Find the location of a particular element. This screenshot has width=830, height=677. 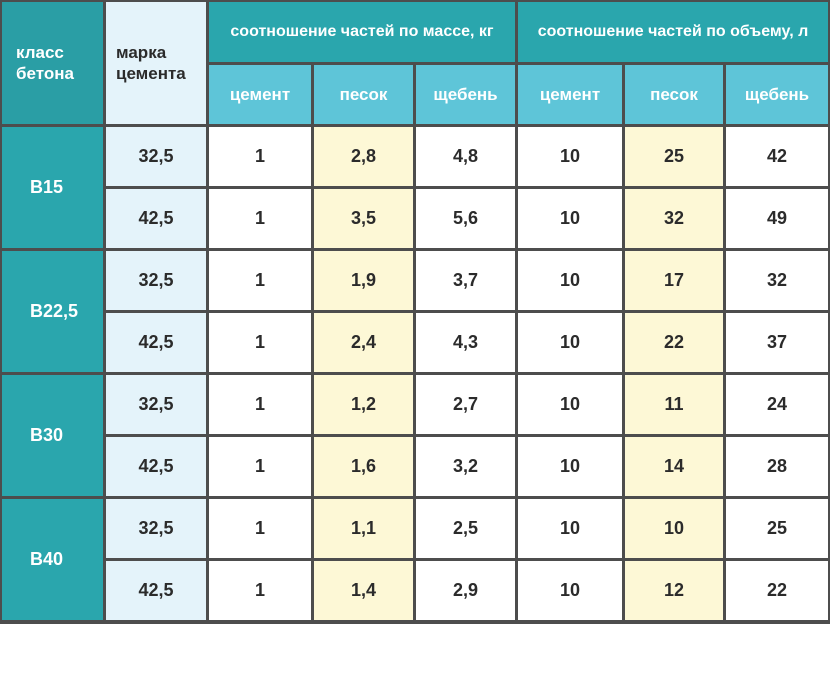

volume-gravel-value: 25 is located at coordinates (777, 528).